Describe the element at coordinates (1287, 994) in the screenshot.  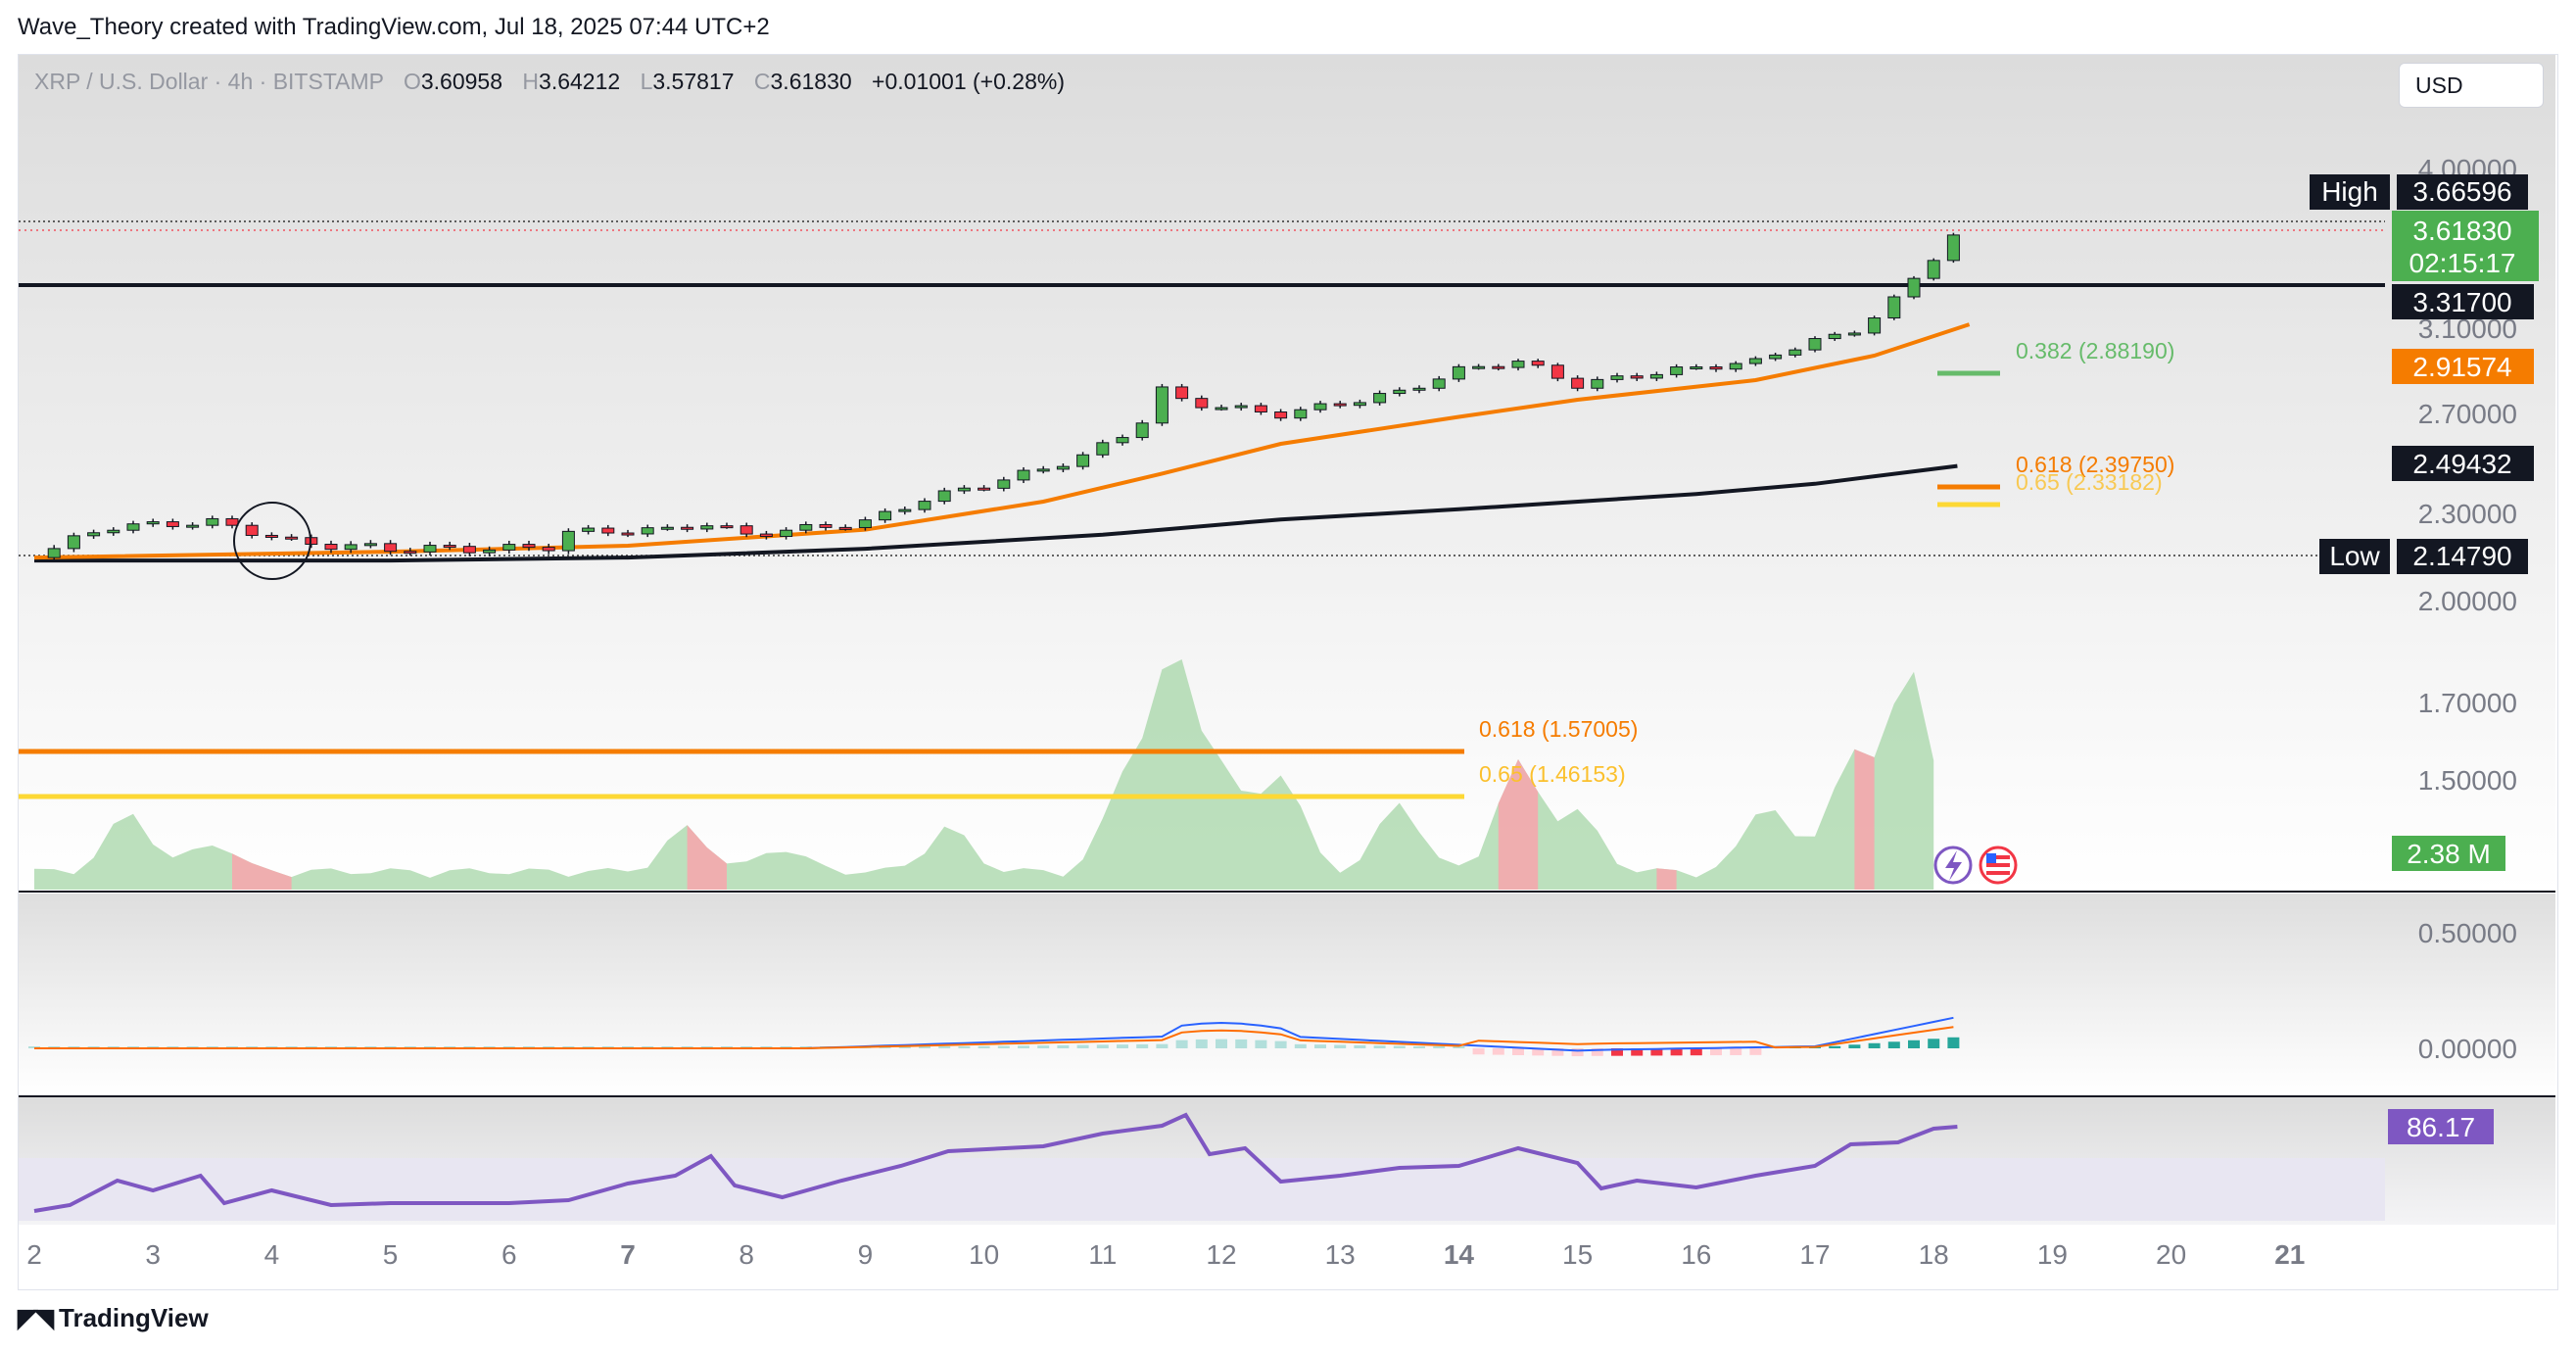
I see `macd-pane-bg` at that location.